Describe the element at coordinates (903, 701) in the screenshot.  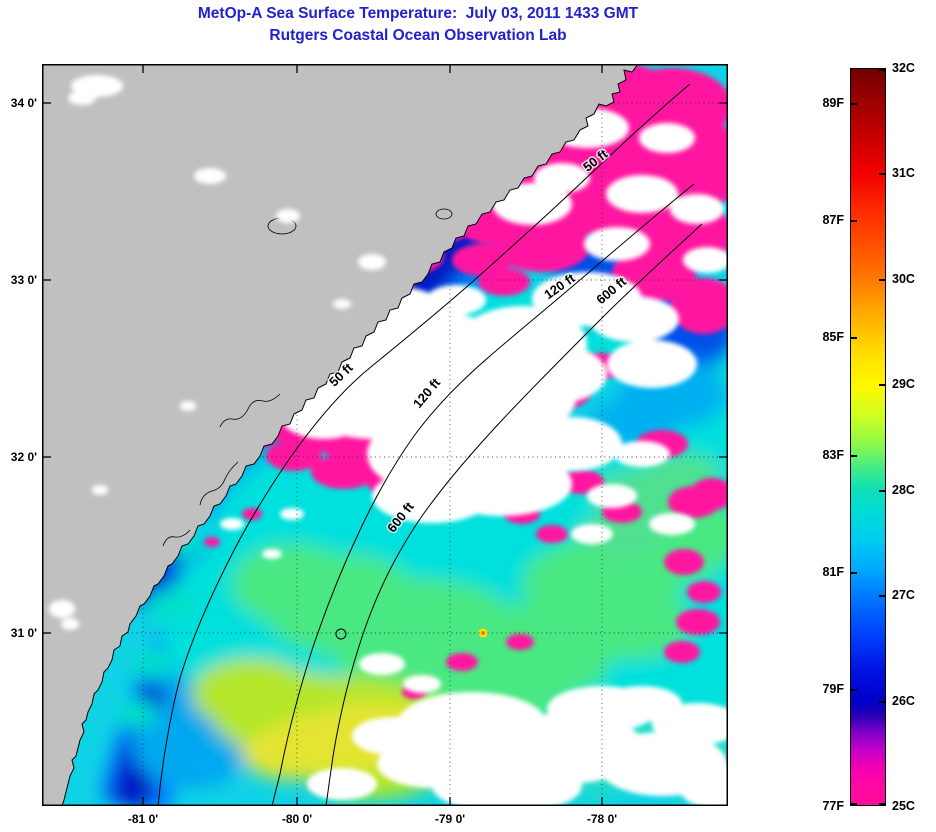
I see `colorbar-label-celsius: 26C` at that location.